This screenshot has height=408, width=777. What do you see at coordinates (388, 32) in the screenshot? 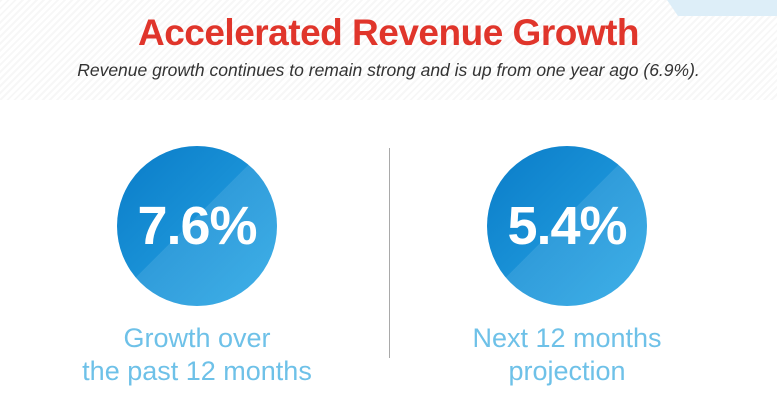
I see `page-title: Accelerated Revenue Growth` at bounding box center [388, 32].